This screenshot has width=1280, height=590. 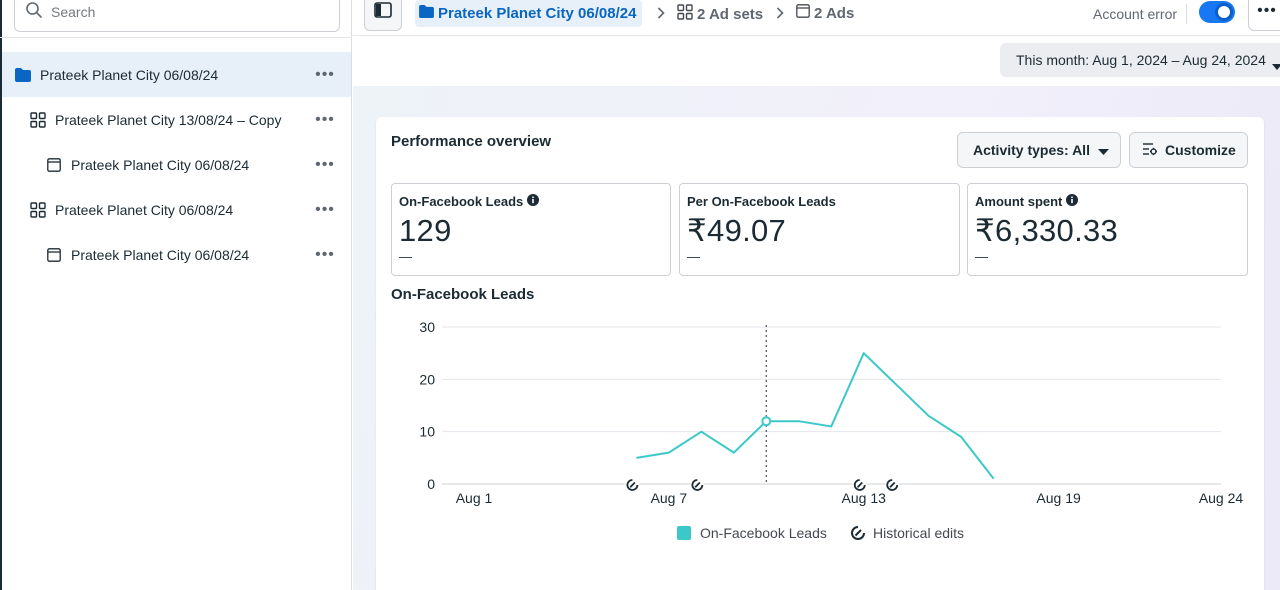 I want to click on sidebar-panel-icon, so click(x=383, y=12).